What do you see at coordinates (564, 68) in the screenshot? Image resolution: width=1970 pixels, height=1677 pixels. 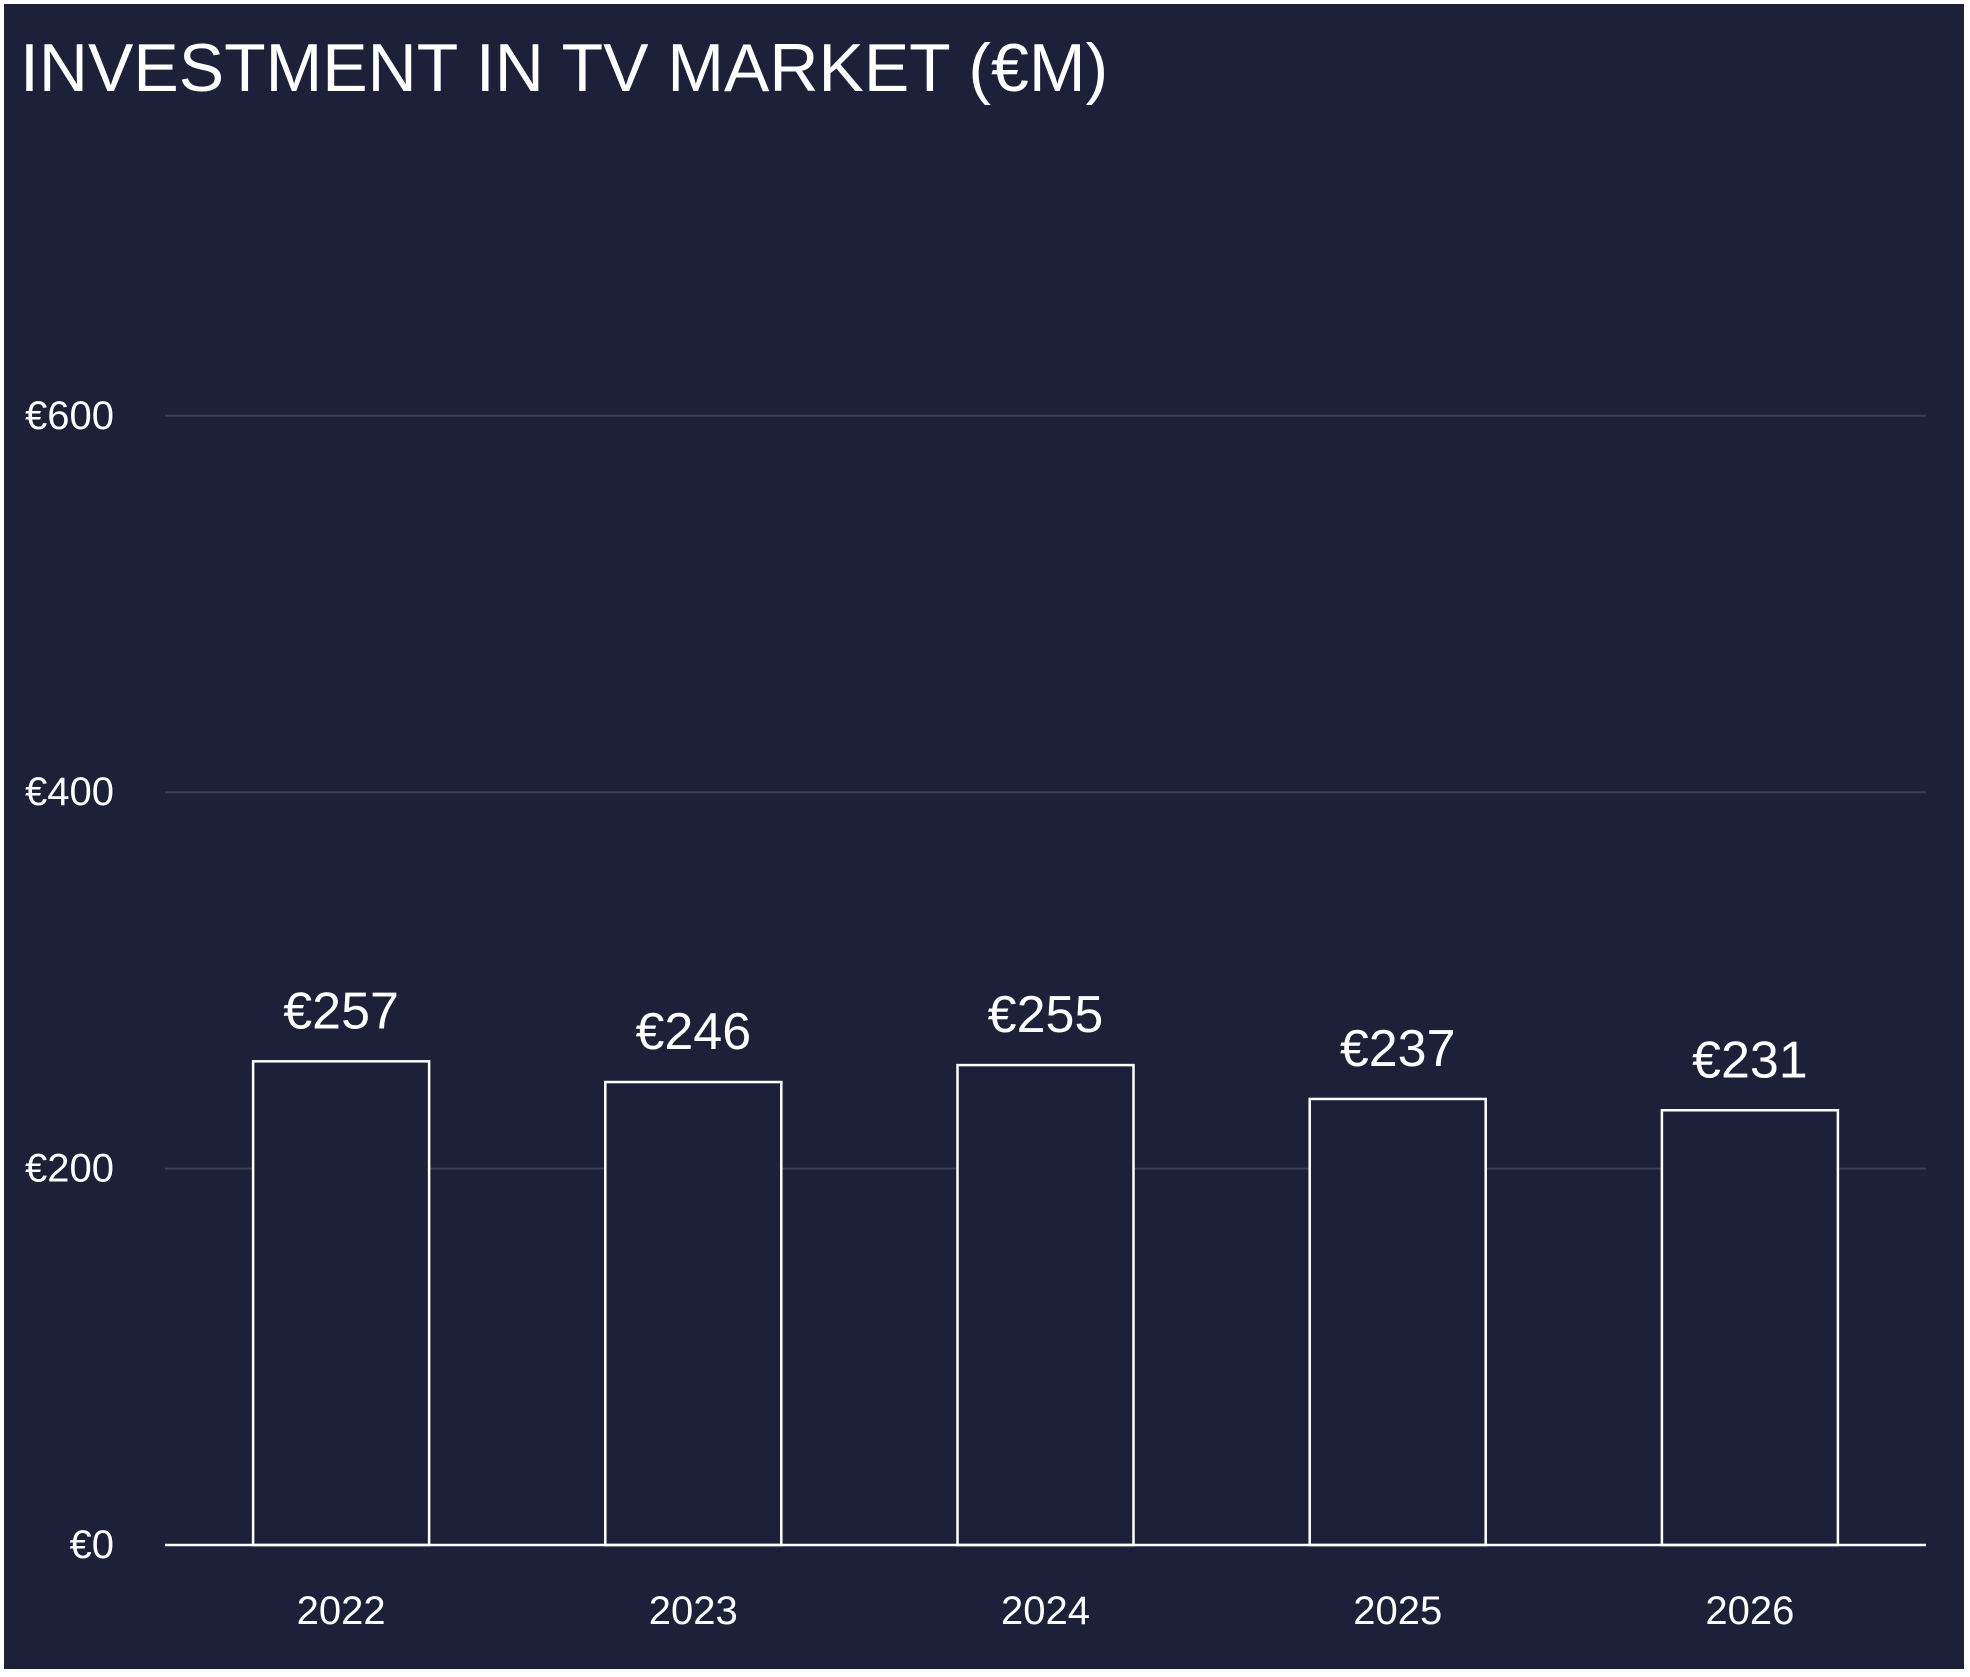 I see `chart-title: INVESTMENT IN TV MARKET (€M)` at bounding box center [564, 68].